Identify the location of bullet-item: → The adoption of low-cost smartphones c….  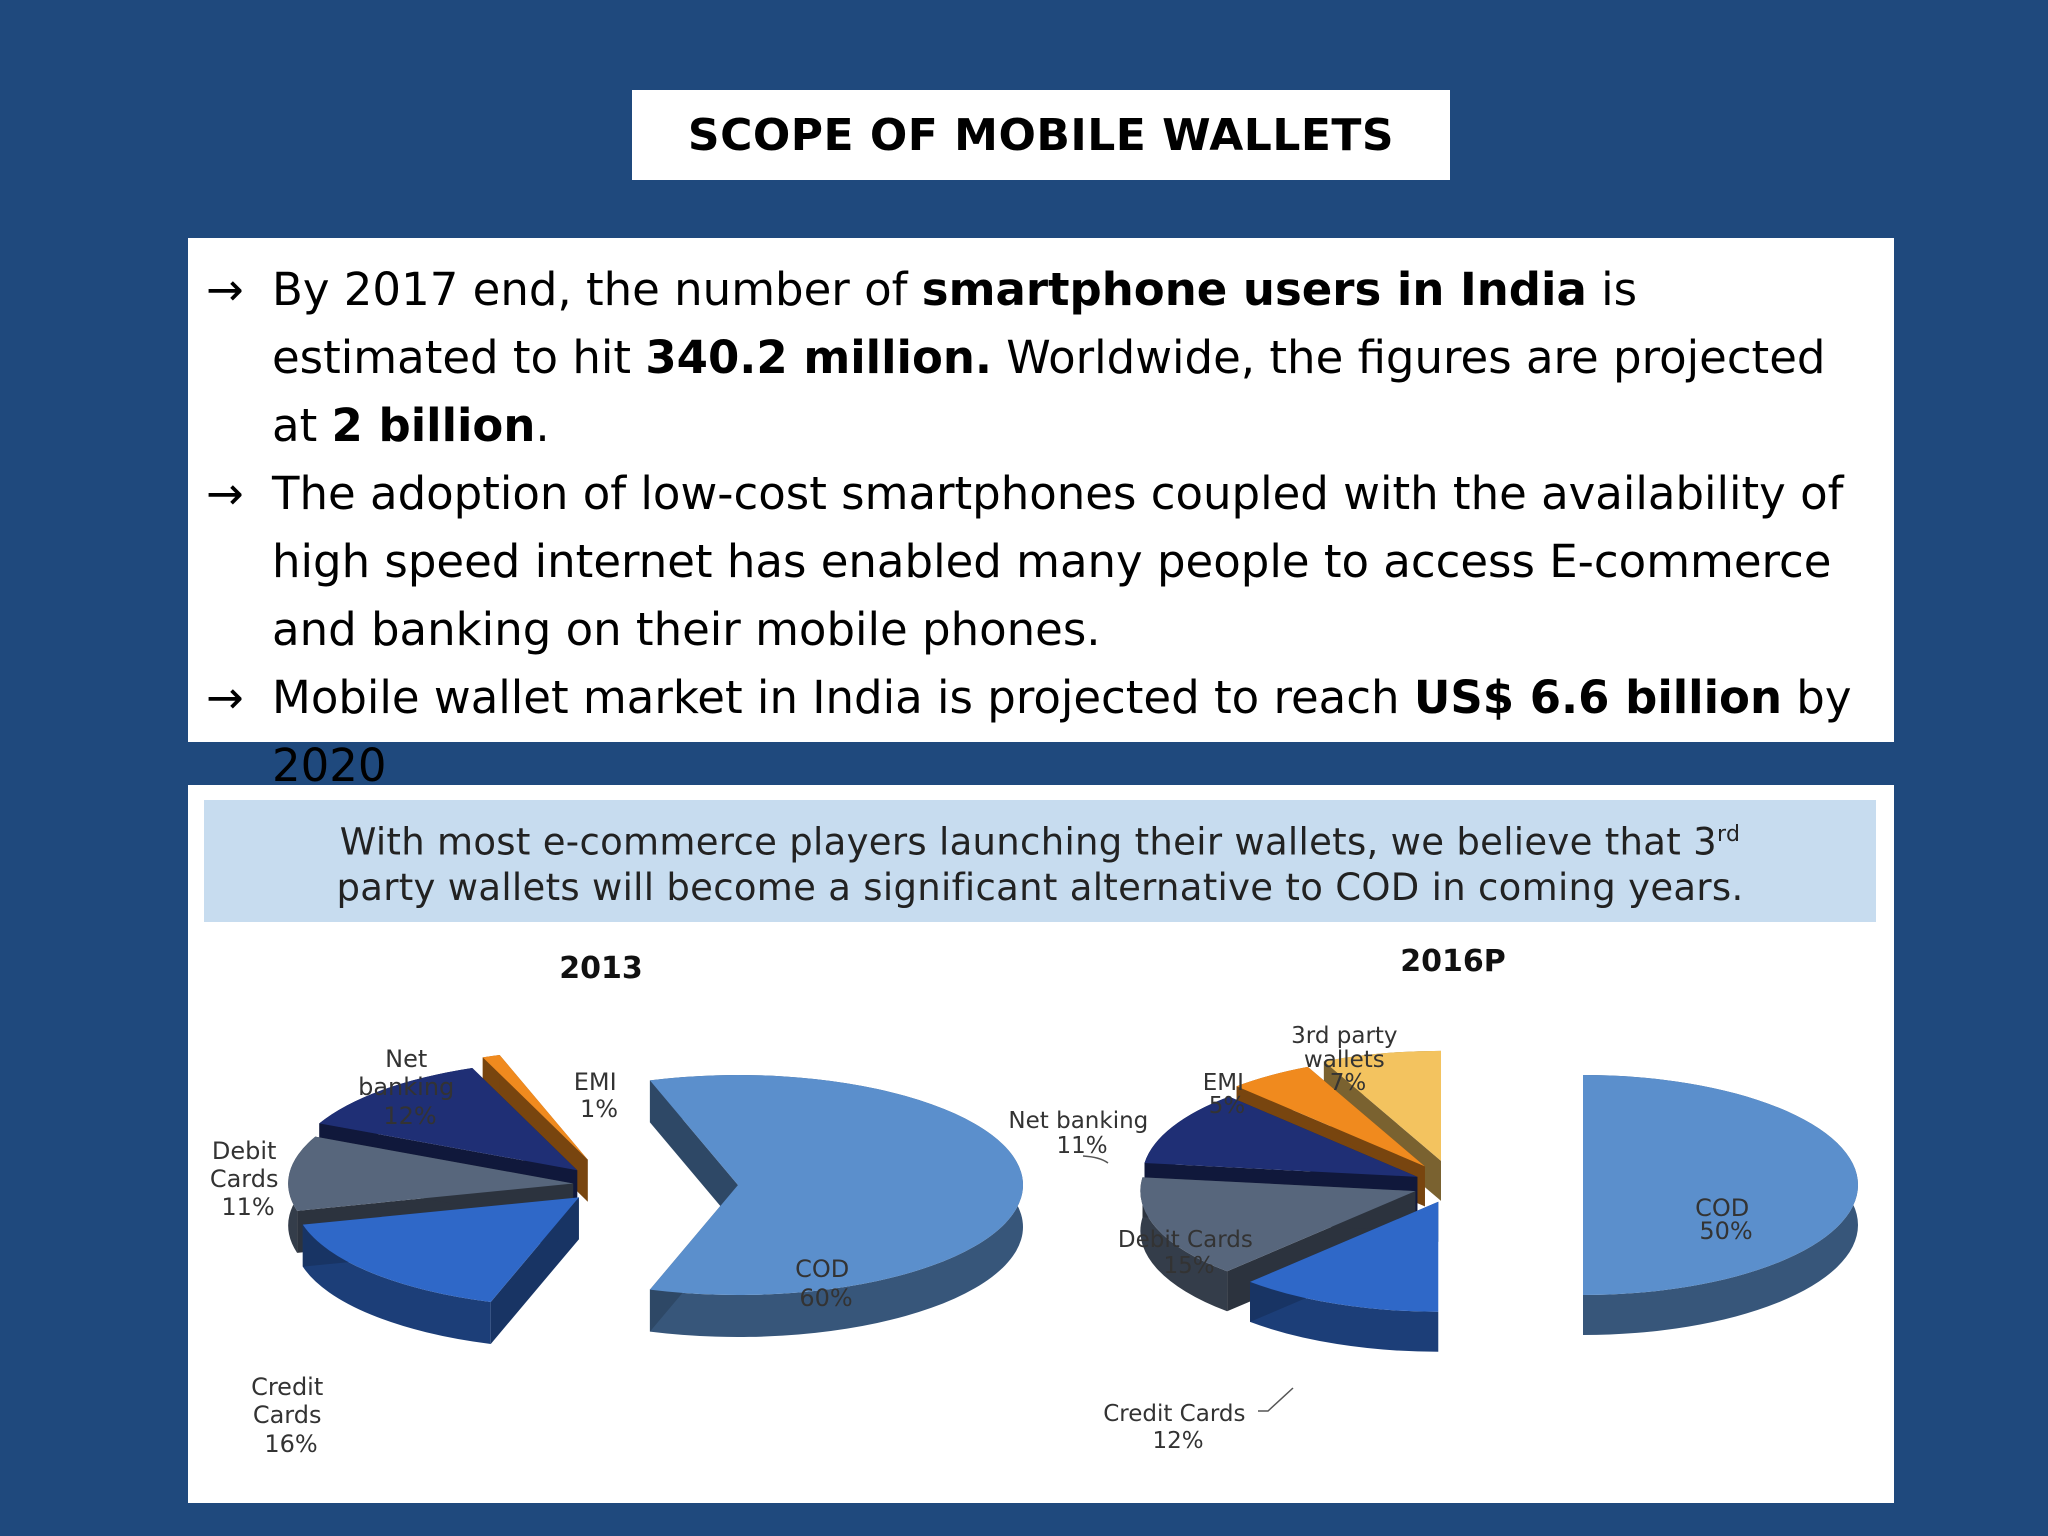
(1040, 562).